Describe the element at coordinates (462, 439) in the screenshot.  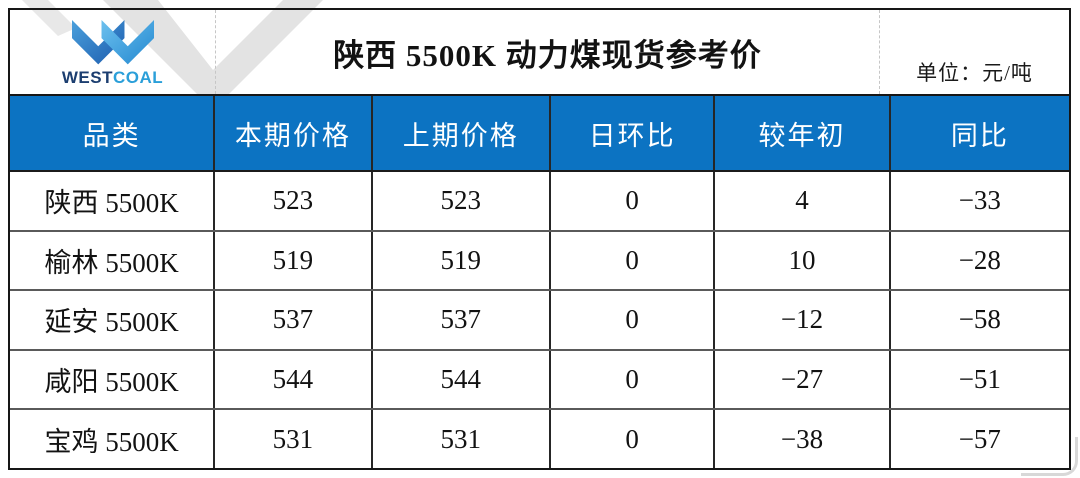
I see `previous-price-cell: 531` at that location.